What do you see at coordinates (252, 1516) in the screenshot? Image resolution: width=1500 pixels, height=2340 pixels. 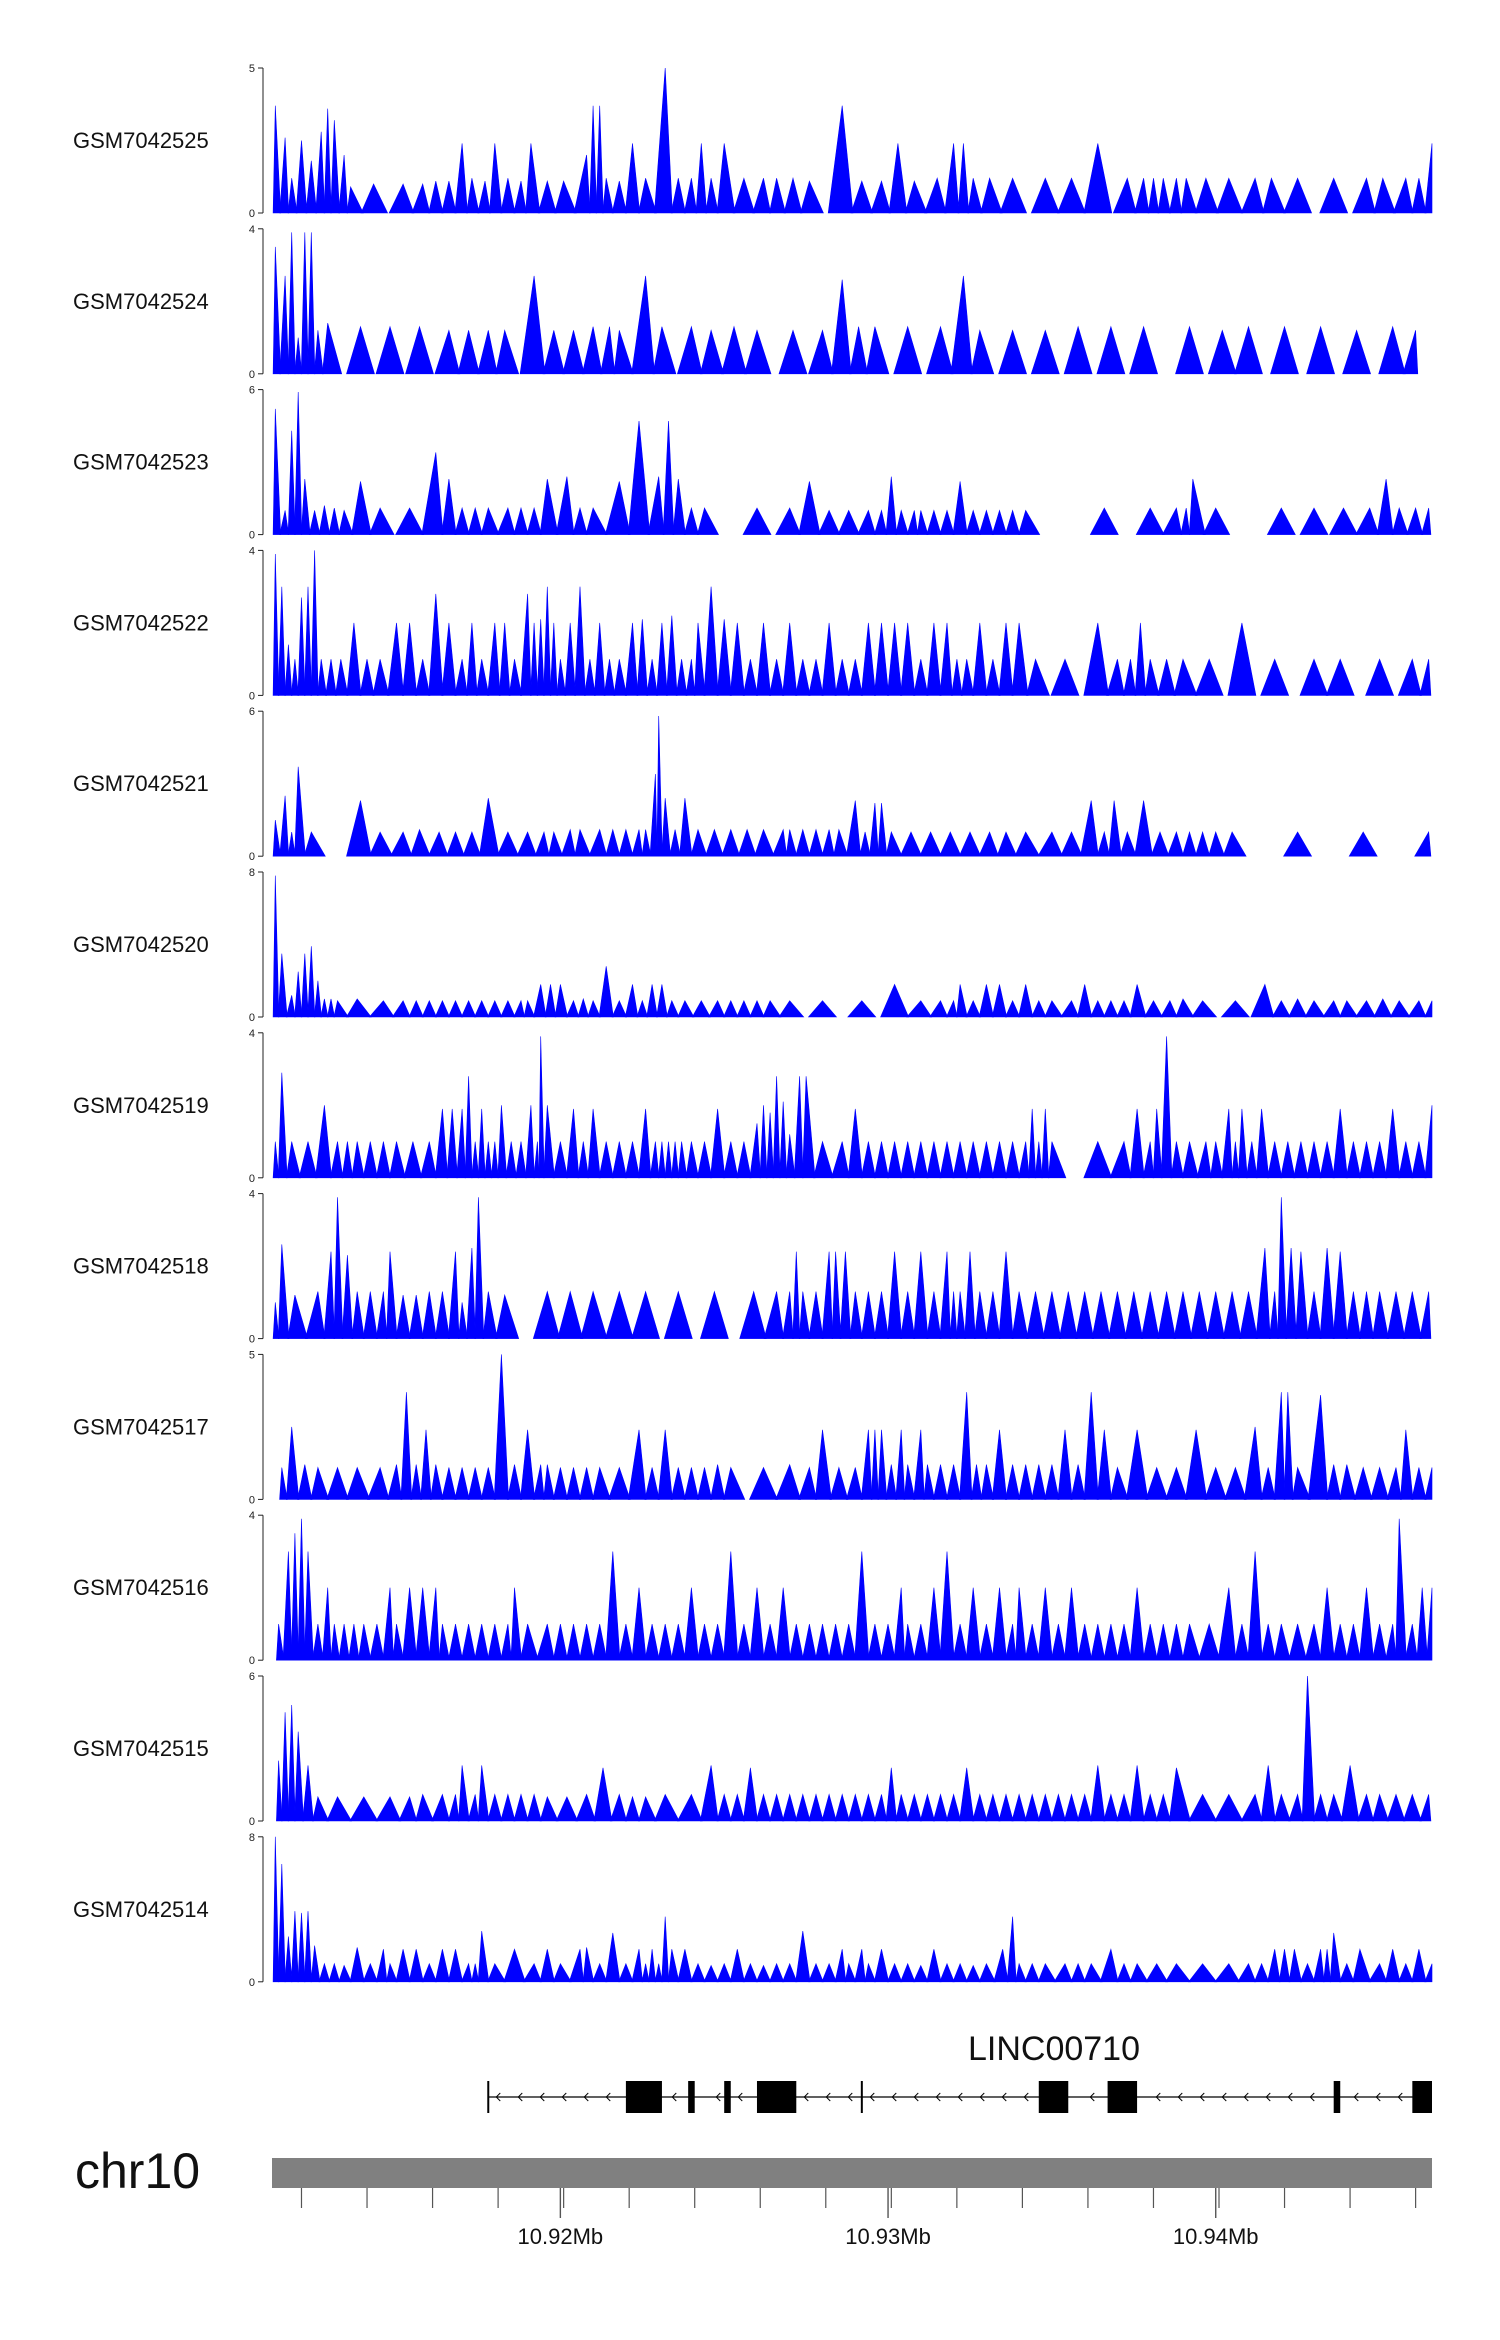 I see `y-tick-label: 4` at bounding box center [252, 1516].